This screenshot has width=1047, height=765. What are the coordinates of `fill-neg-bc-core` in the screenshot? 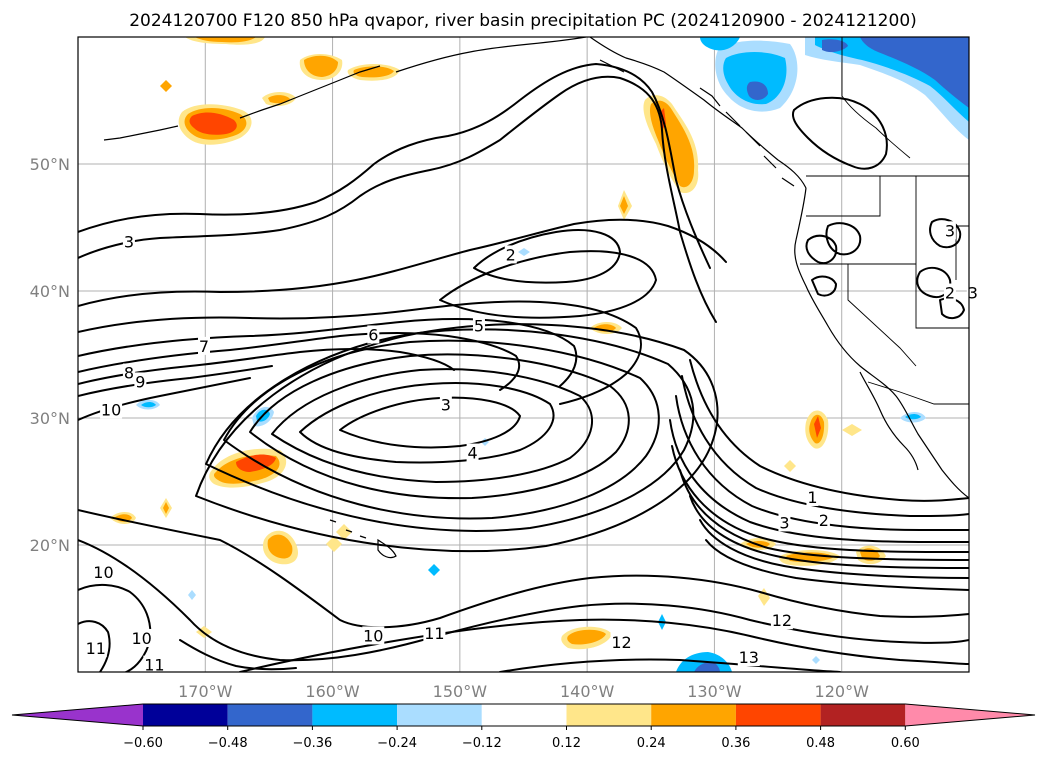 It's located at (757, 90).